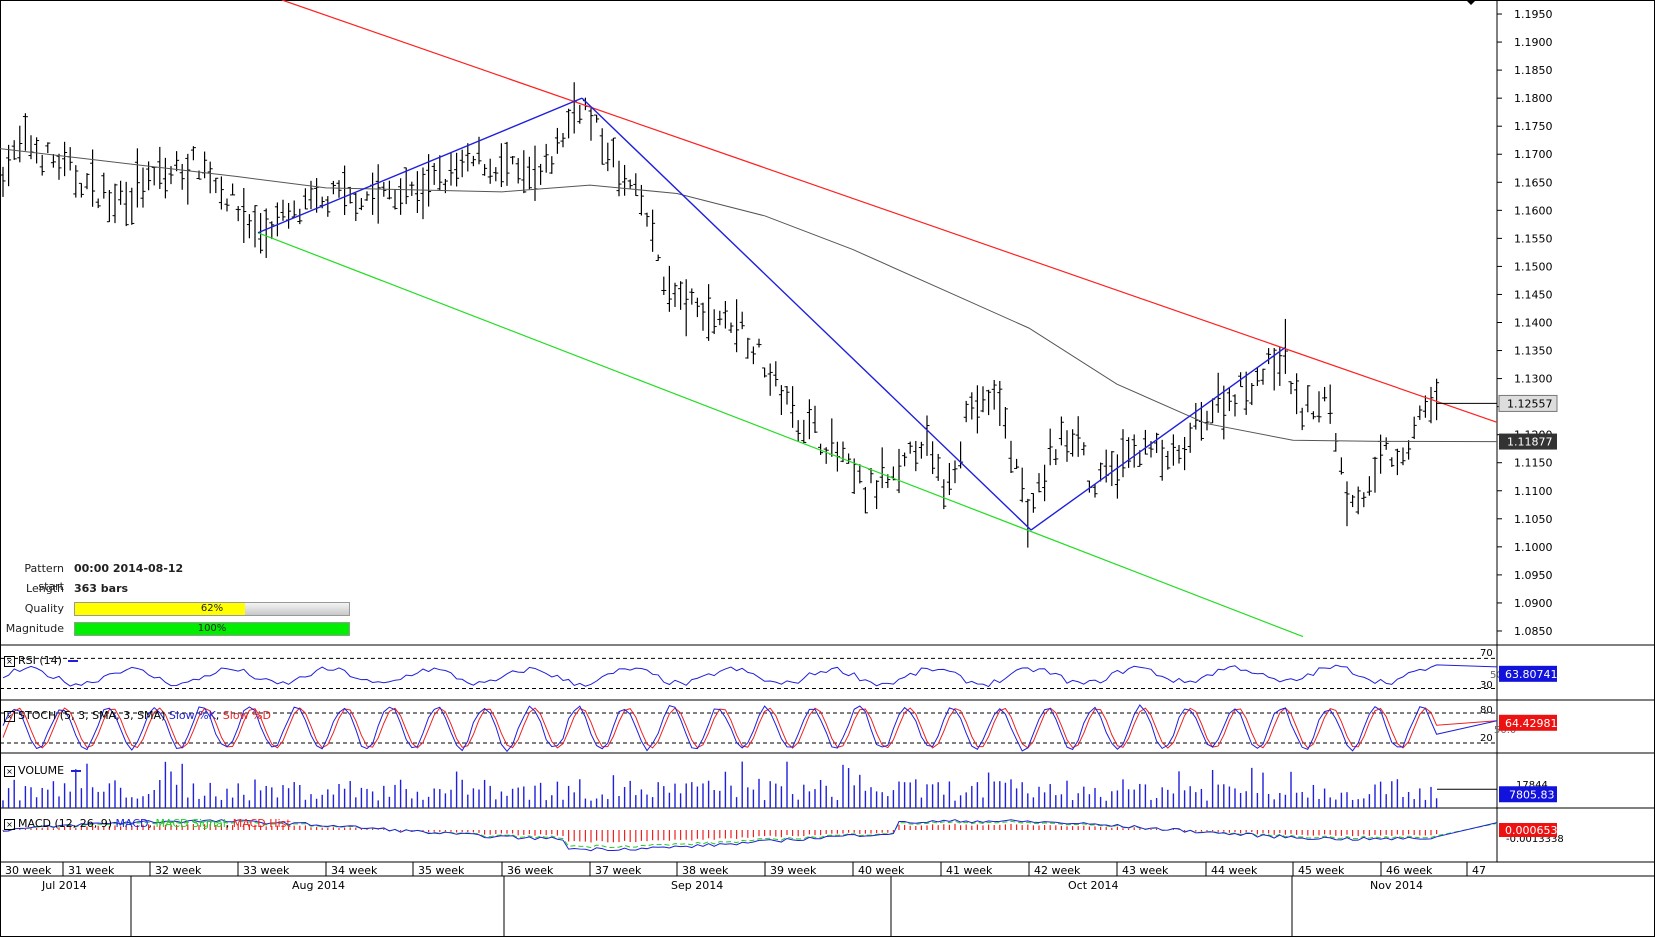 The height and width of the screenshot is (937, 1655). I want to click on pattern-length-value: 363 bars, so click(101, 588).